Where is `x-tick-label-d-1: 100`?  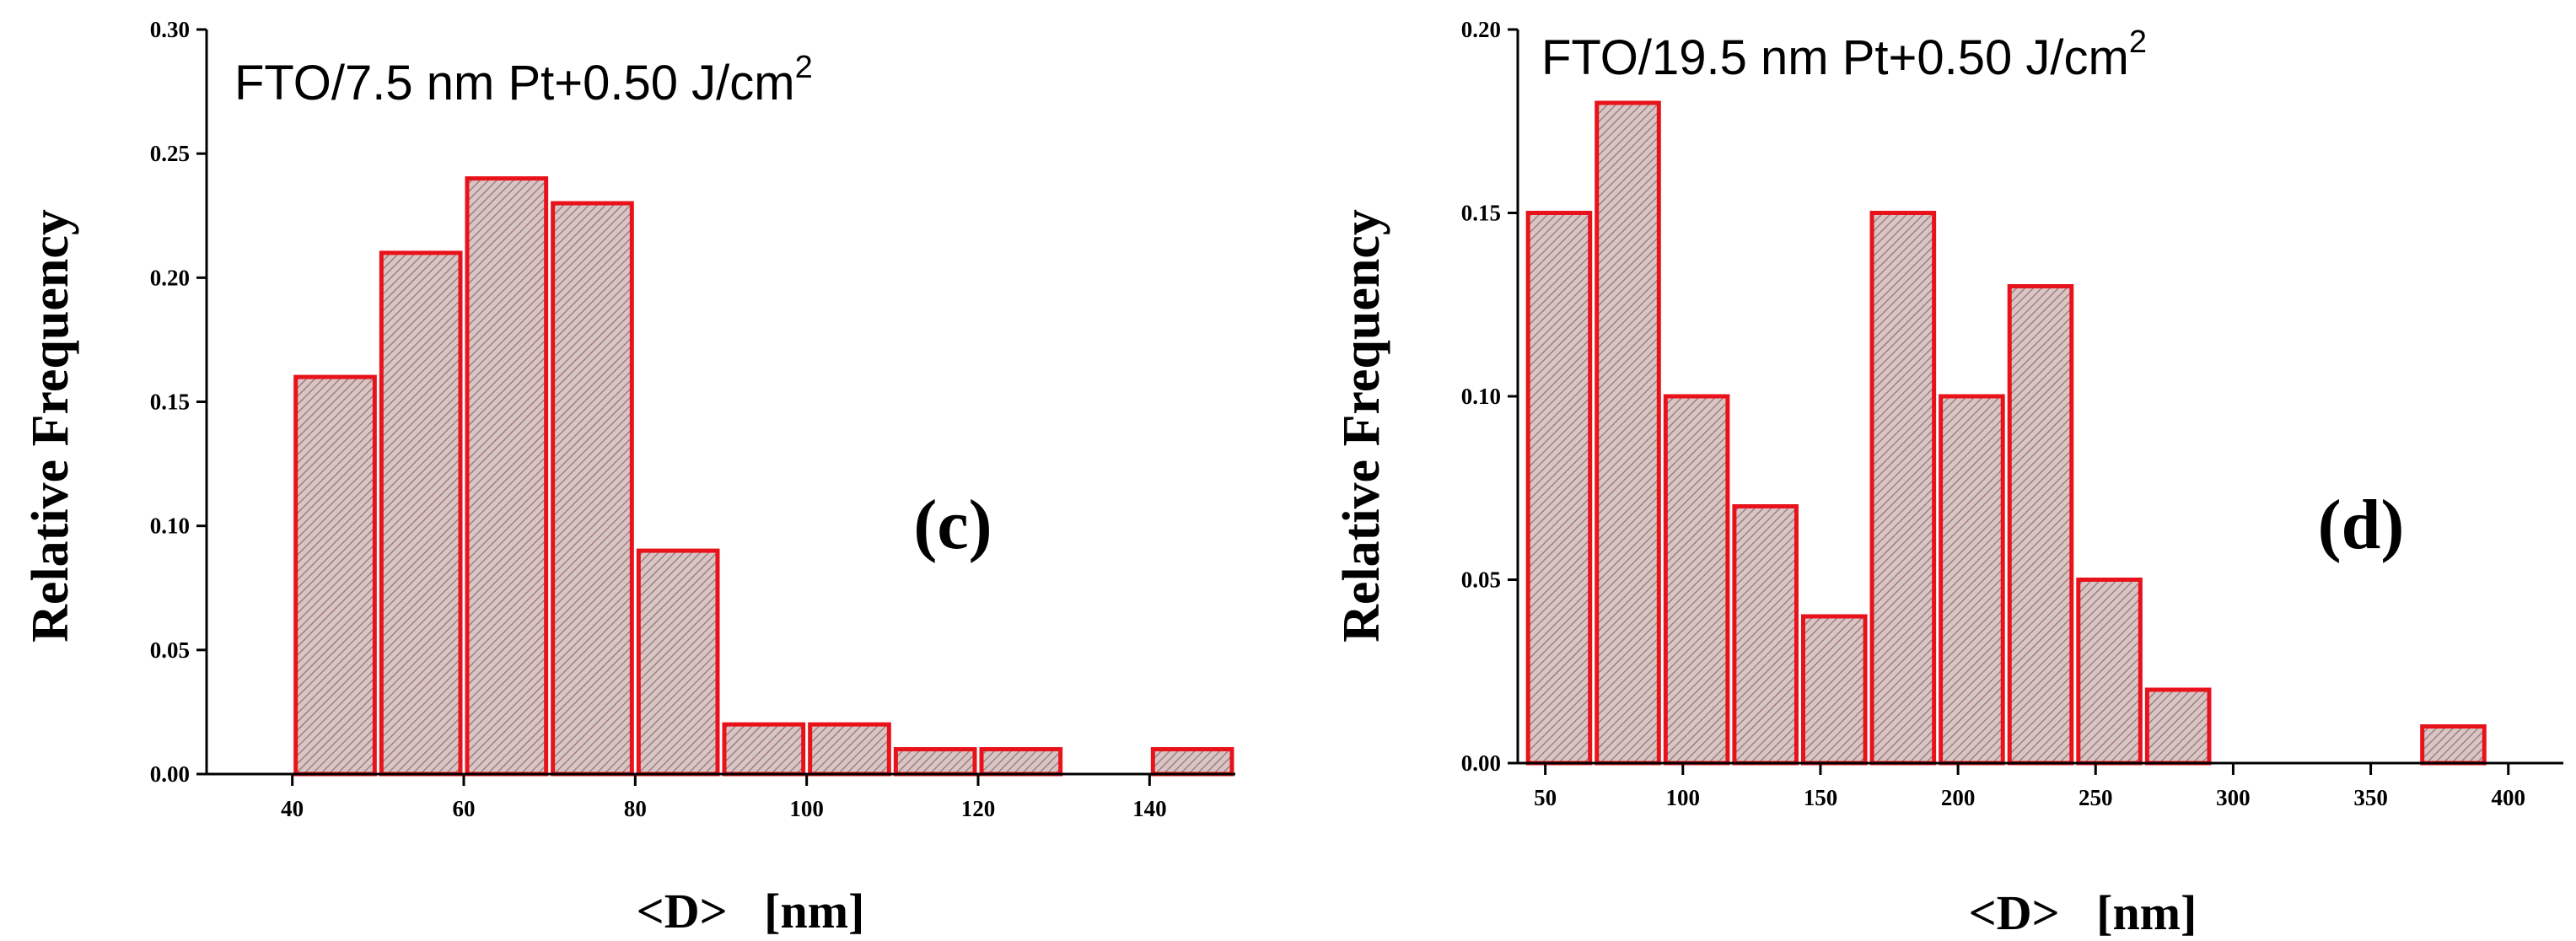 x-tick-label-d-1: 100 is located at coordinates (1683, 798).